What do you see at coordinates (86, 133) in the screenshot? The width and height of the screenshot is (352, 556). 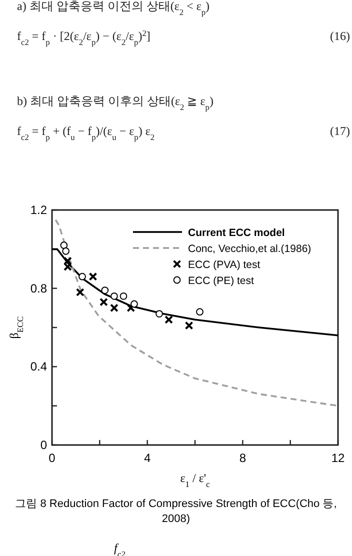 I see `text: f$_{c2}$ = f$_{p}$ + (f$_{u}$ − f$_{p}$)/(ε$_{u}$ − ε$_{p}$) ε$_{2}$` at bounding box center [86, 133].